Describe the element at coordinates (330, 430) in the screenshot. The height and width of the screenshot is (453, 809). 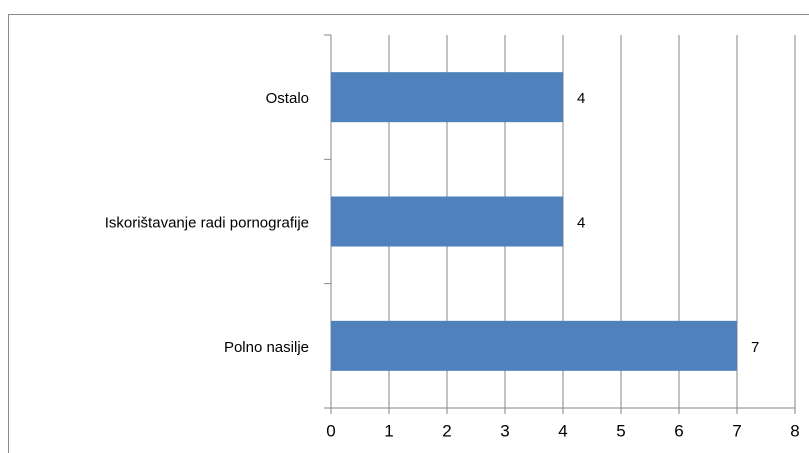
I see `x-tick-label: 0` at that location.